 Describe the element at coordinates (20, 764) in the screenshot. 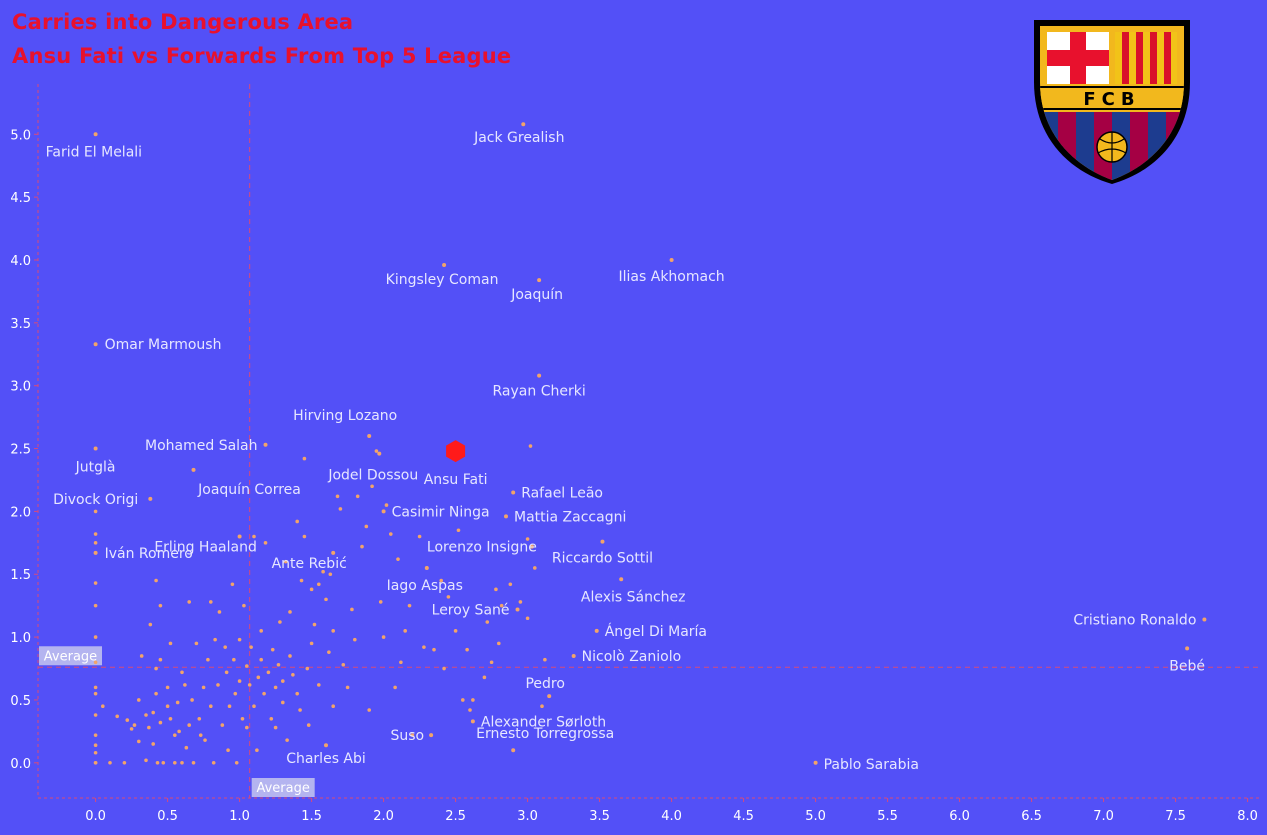

I see `y-tick-label: 0.0` at that location.